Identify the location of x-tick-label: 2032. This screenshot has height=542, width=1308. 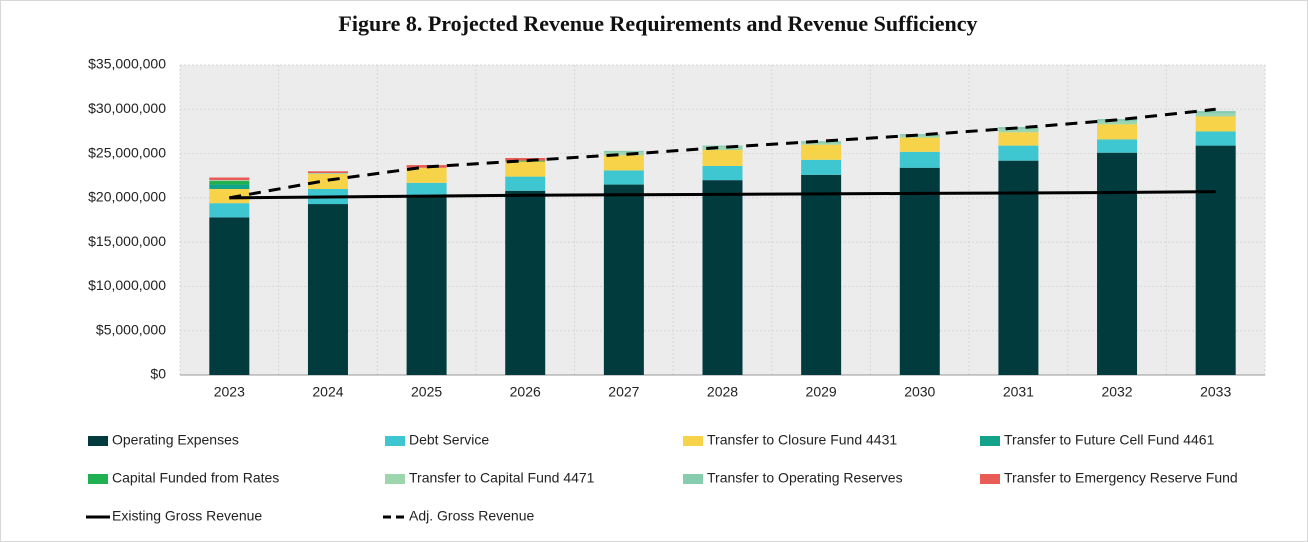
(1116, 392).